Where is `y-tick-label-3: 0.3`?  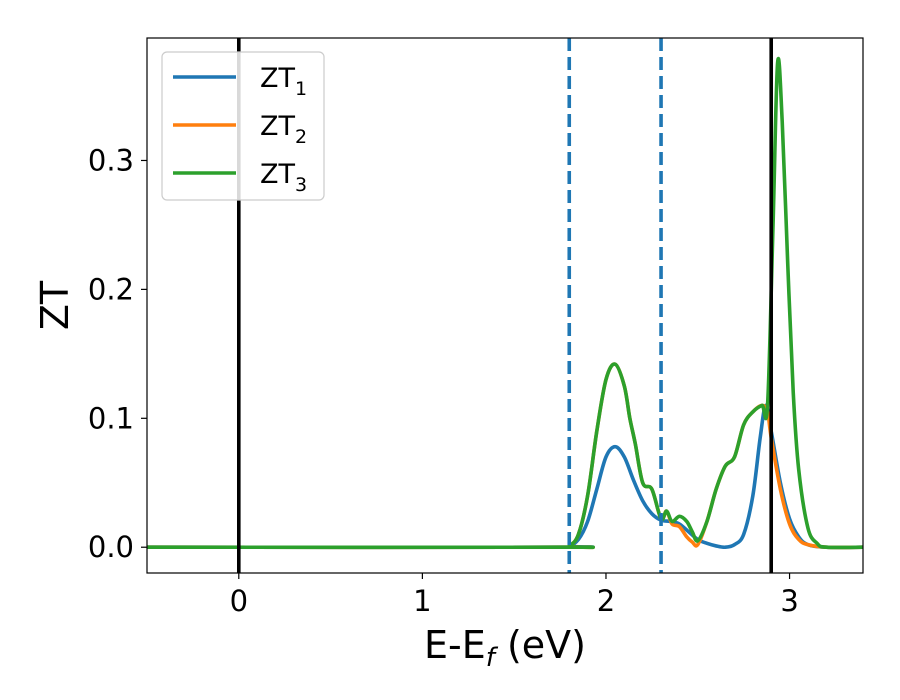
y-tick-label-3: 0.3 is located at coordinates (111, 160).